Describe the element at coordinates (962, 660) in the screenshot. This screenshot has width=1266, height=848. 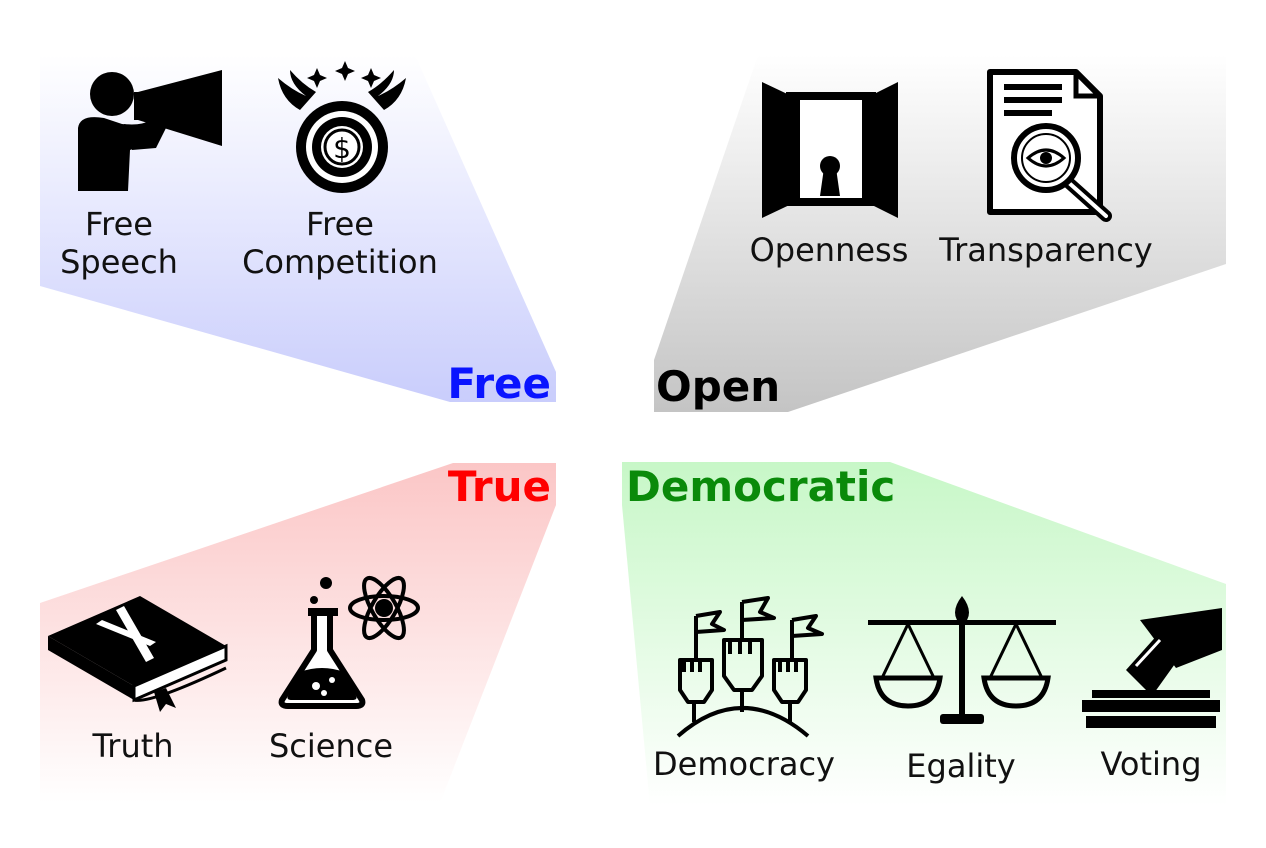
I see `balance-scale-icon` at that location.